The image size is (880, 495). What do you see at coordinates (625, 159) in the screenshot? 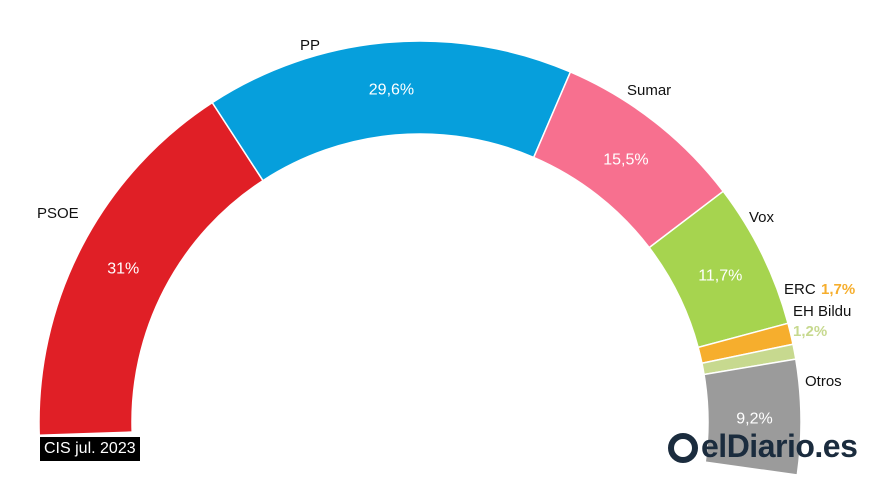
I see `value-label-sumar: 15,5%` at bounding box center [625, 159].